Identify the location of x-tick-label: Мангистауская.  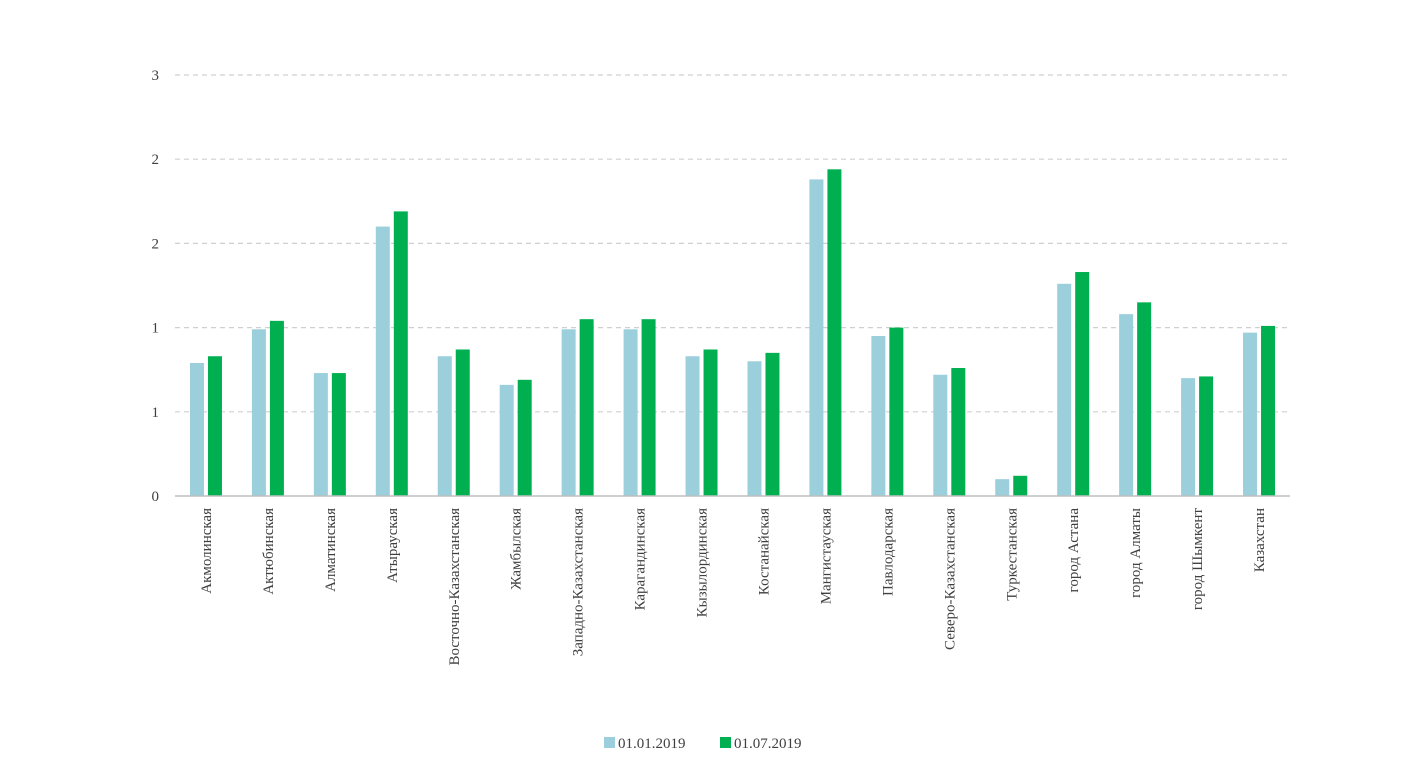
(826, 556).